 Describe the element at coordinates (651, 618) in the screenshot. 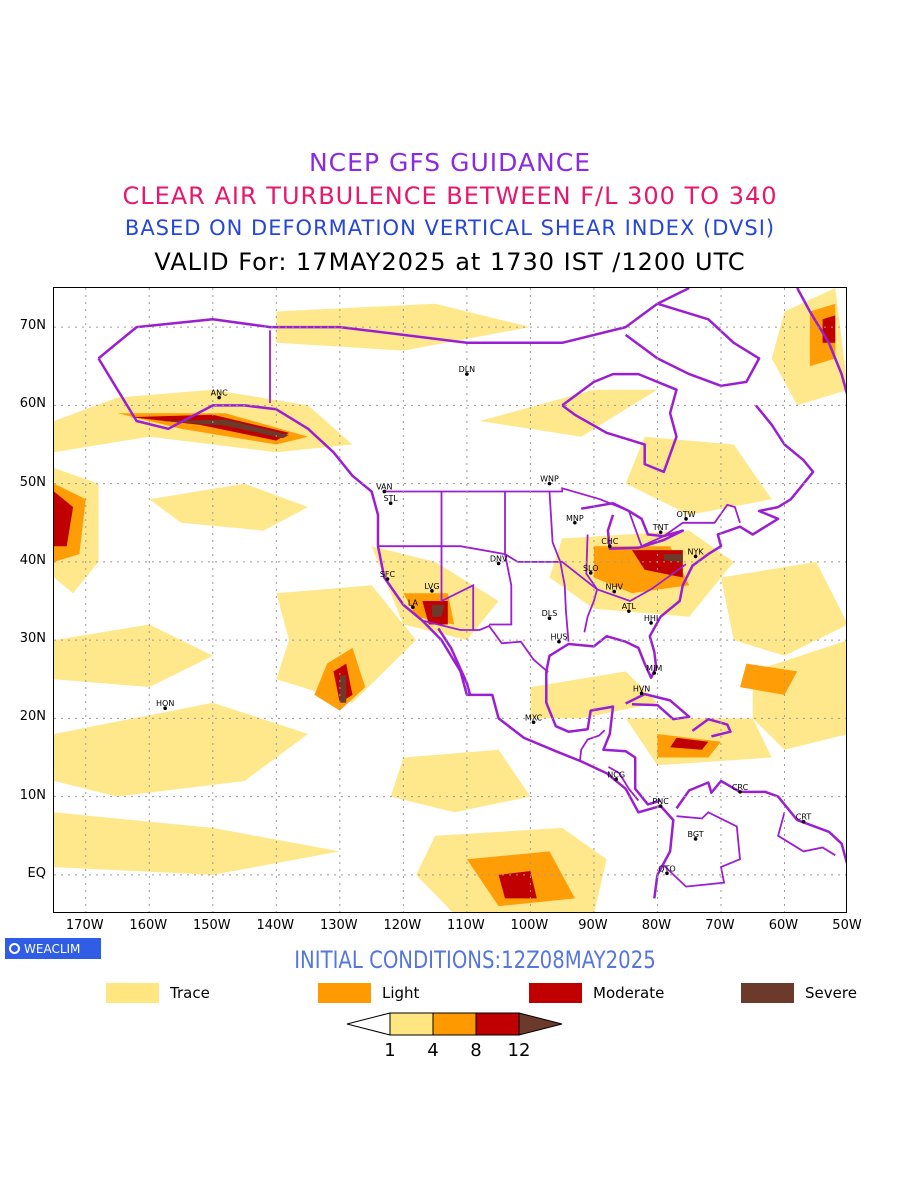

I see `station-code: HHI` at that location.